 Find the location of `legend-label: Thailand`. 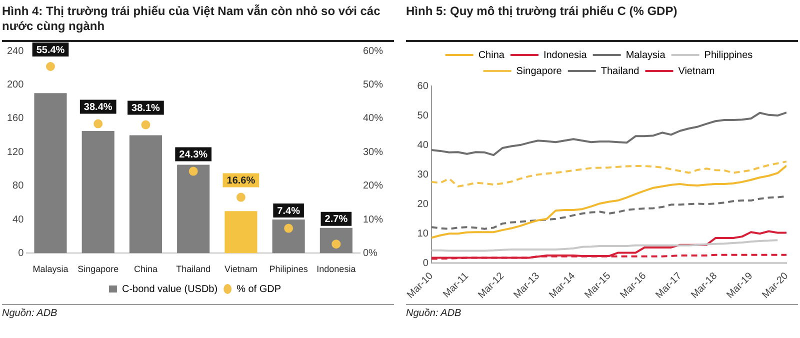

legend-label: Thailand is located at coordinates (620, 71).